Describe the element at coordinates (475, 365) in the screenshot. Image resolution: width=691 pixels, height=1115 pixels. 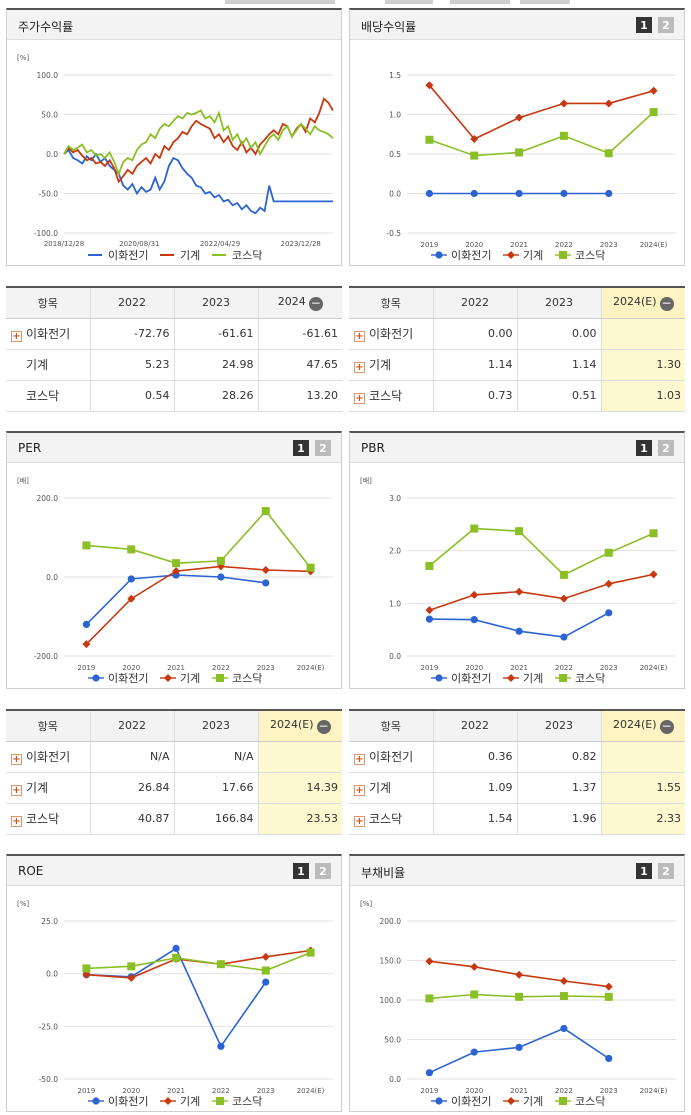
I see `value-cell: 1.14` at that location.